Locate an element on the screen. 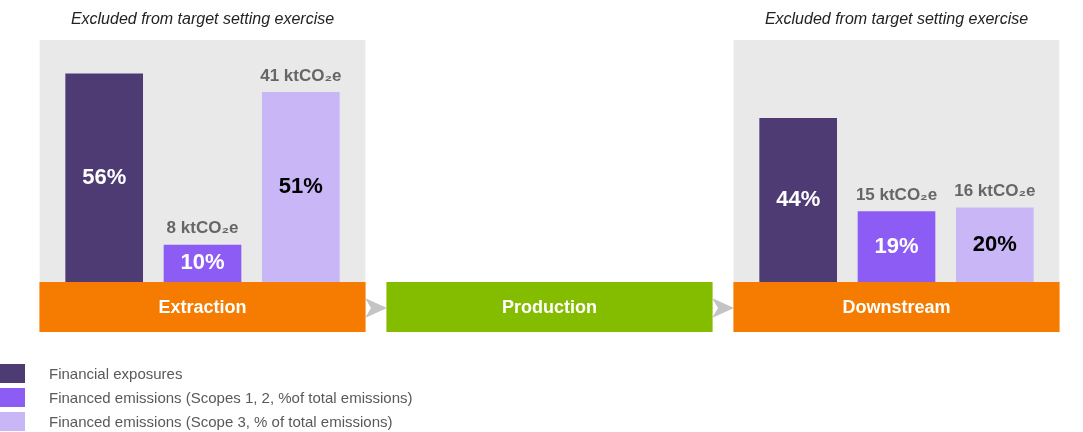 This screenshot has width=1083, height=432. legend-label: Financial exposures is located at coordinates (116, 373).